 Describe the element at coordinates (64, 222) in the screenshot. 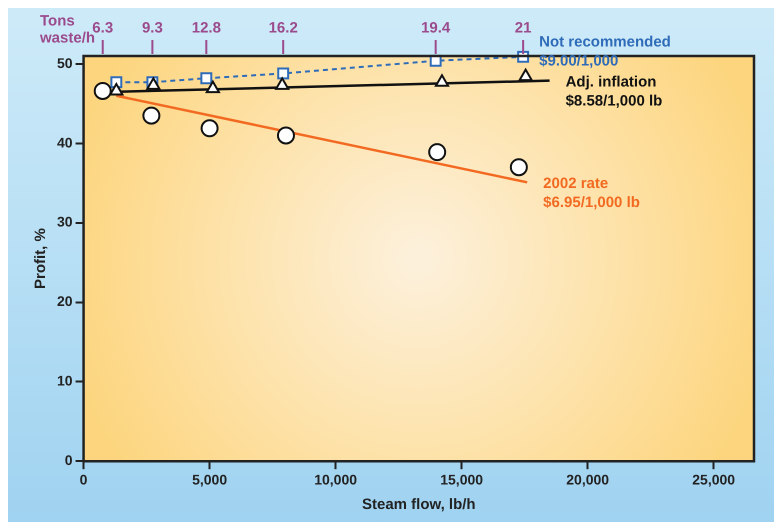

I see `y-tick-label: 30` at that location.